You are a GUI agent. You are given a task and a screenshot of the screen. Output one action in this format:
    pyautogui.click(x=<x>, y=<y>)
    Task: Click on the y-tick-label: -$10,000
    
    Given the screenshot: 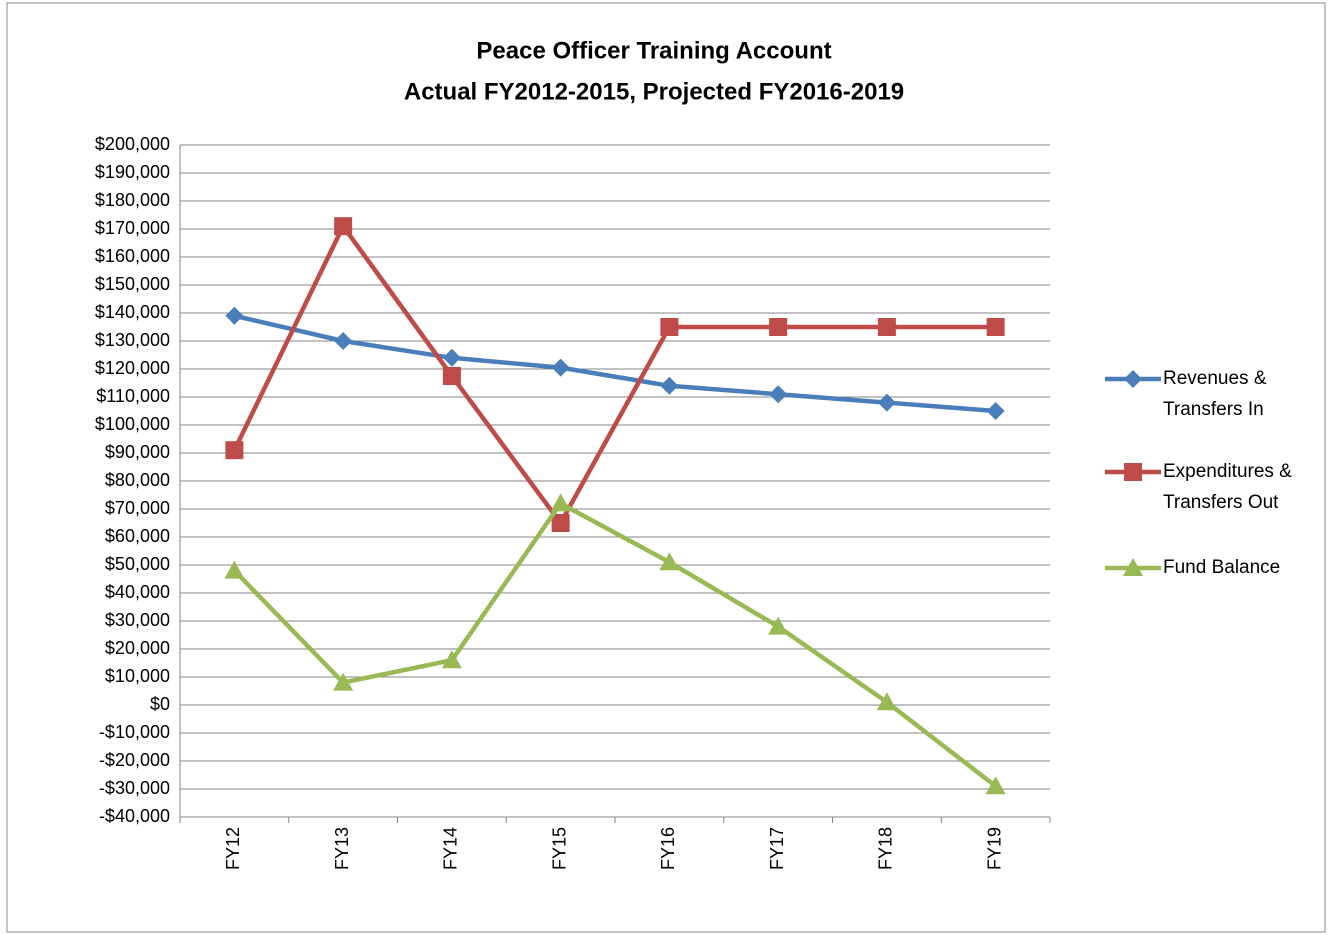 What is the action you would take?
    pyautogui.click(x=134, y=732)
    